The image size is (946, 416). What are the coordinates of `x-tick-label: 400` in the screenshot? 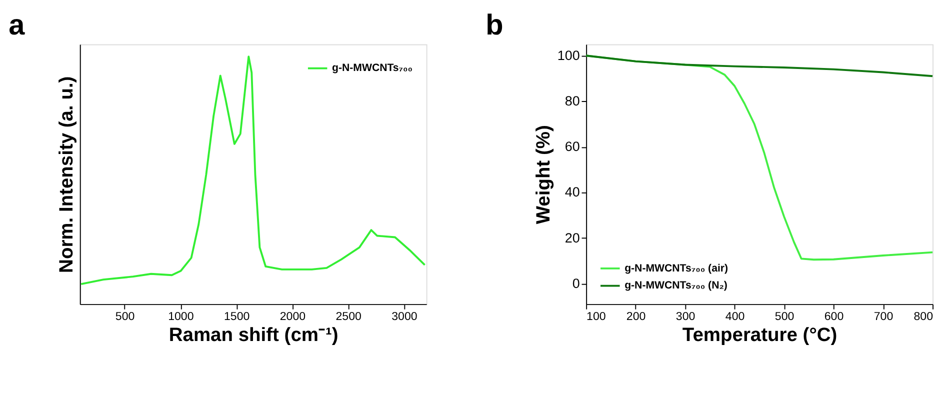 It's located at (735, 316).